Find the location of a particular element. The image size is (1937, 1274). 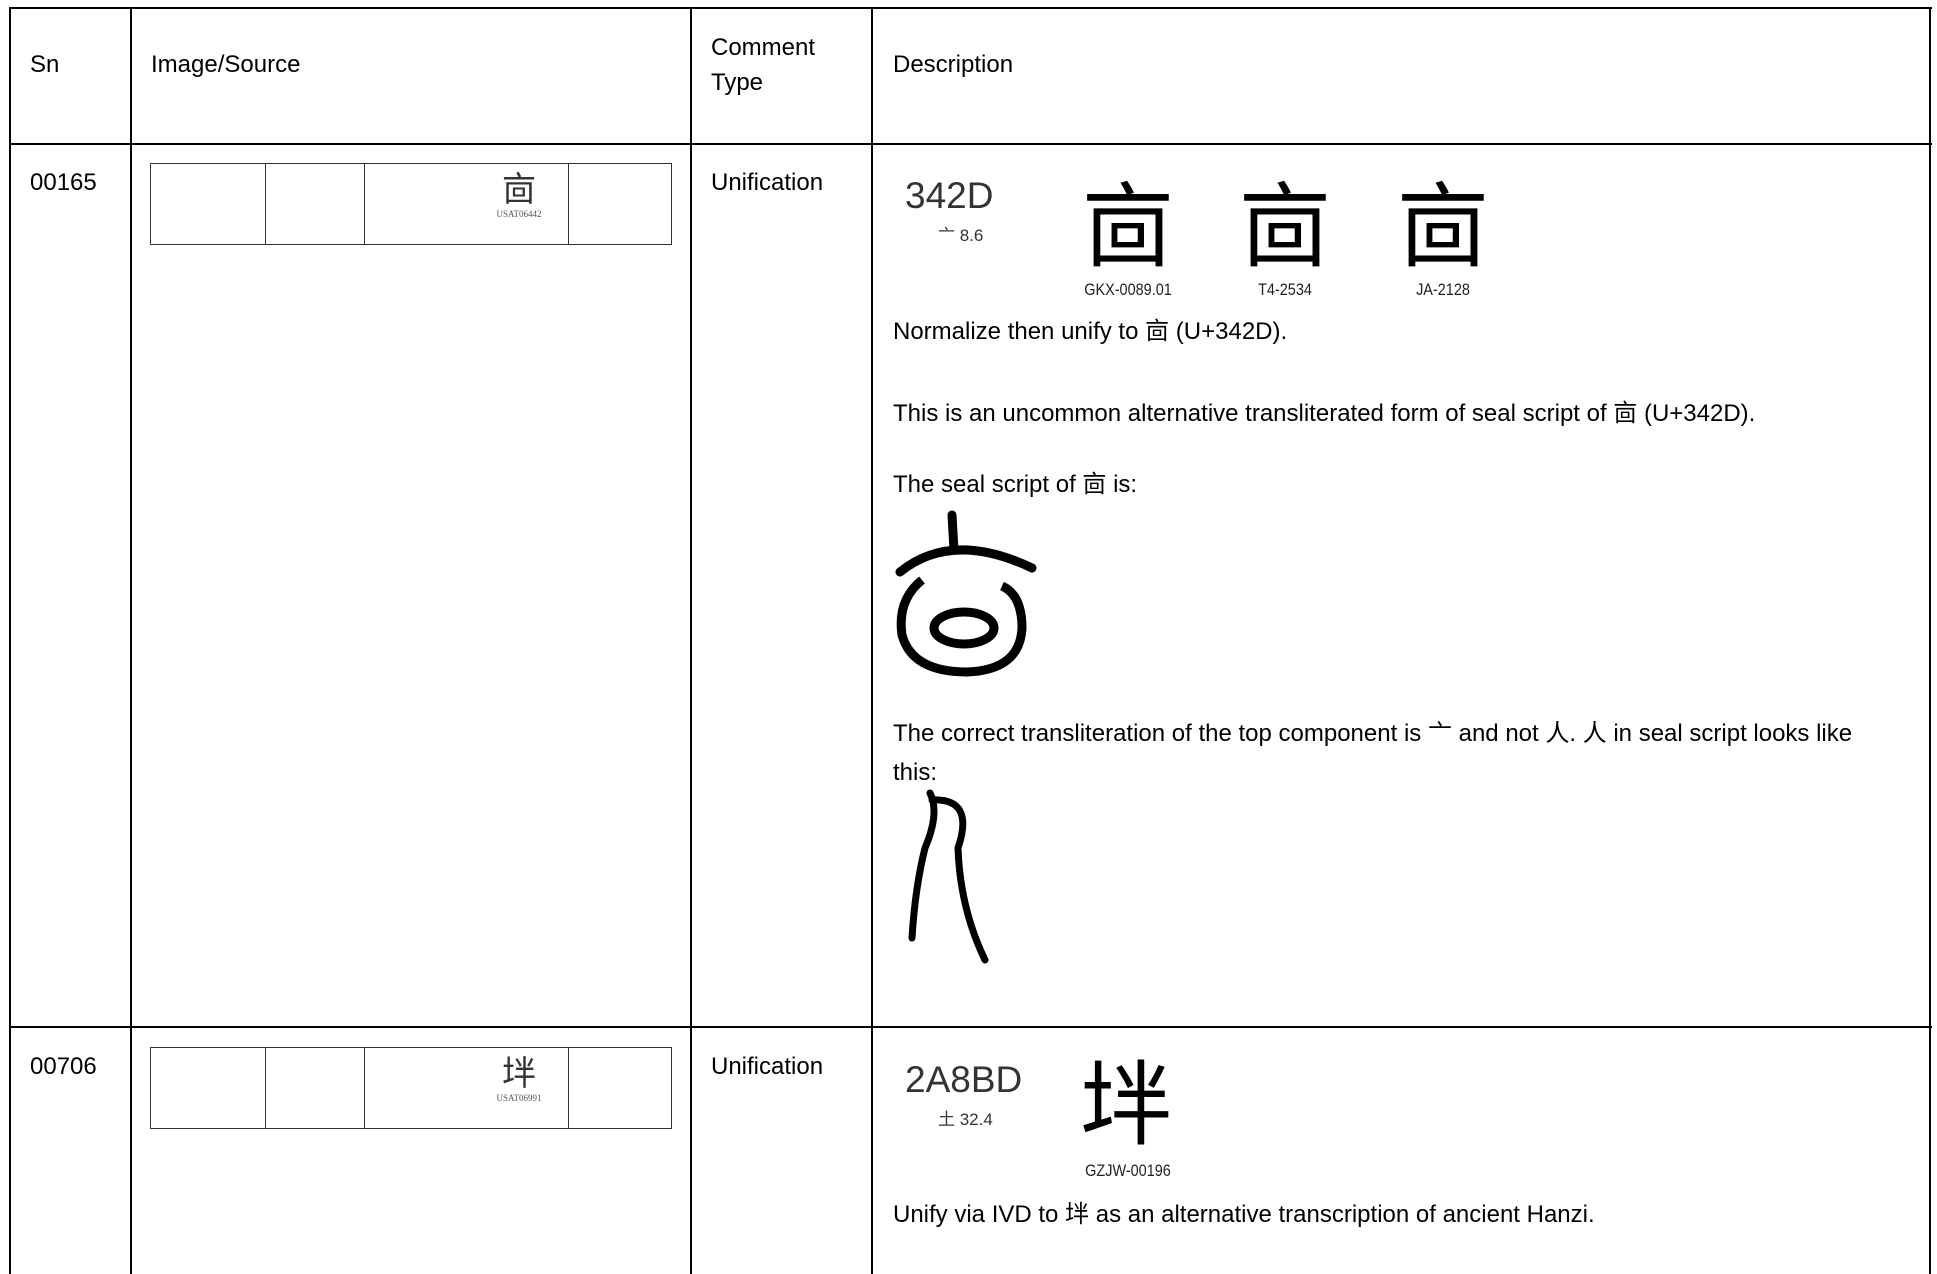

source-code: USAT06442 is located at coordinates (519, 214).